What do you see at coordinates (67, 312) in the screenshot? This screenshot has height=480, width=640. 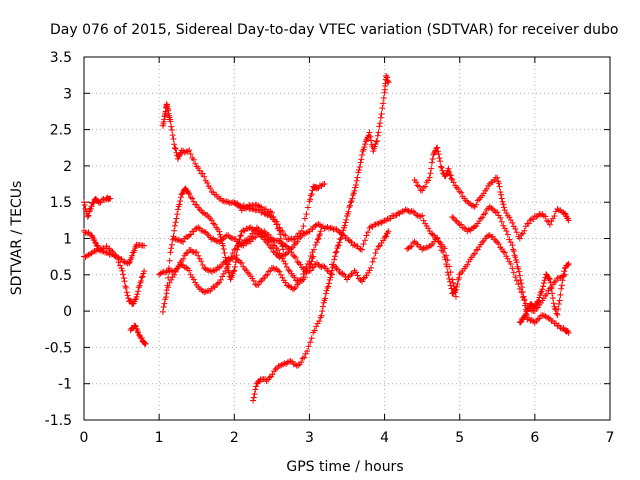 I see `y-tick-label: 0` at bounding box center [67, 312].